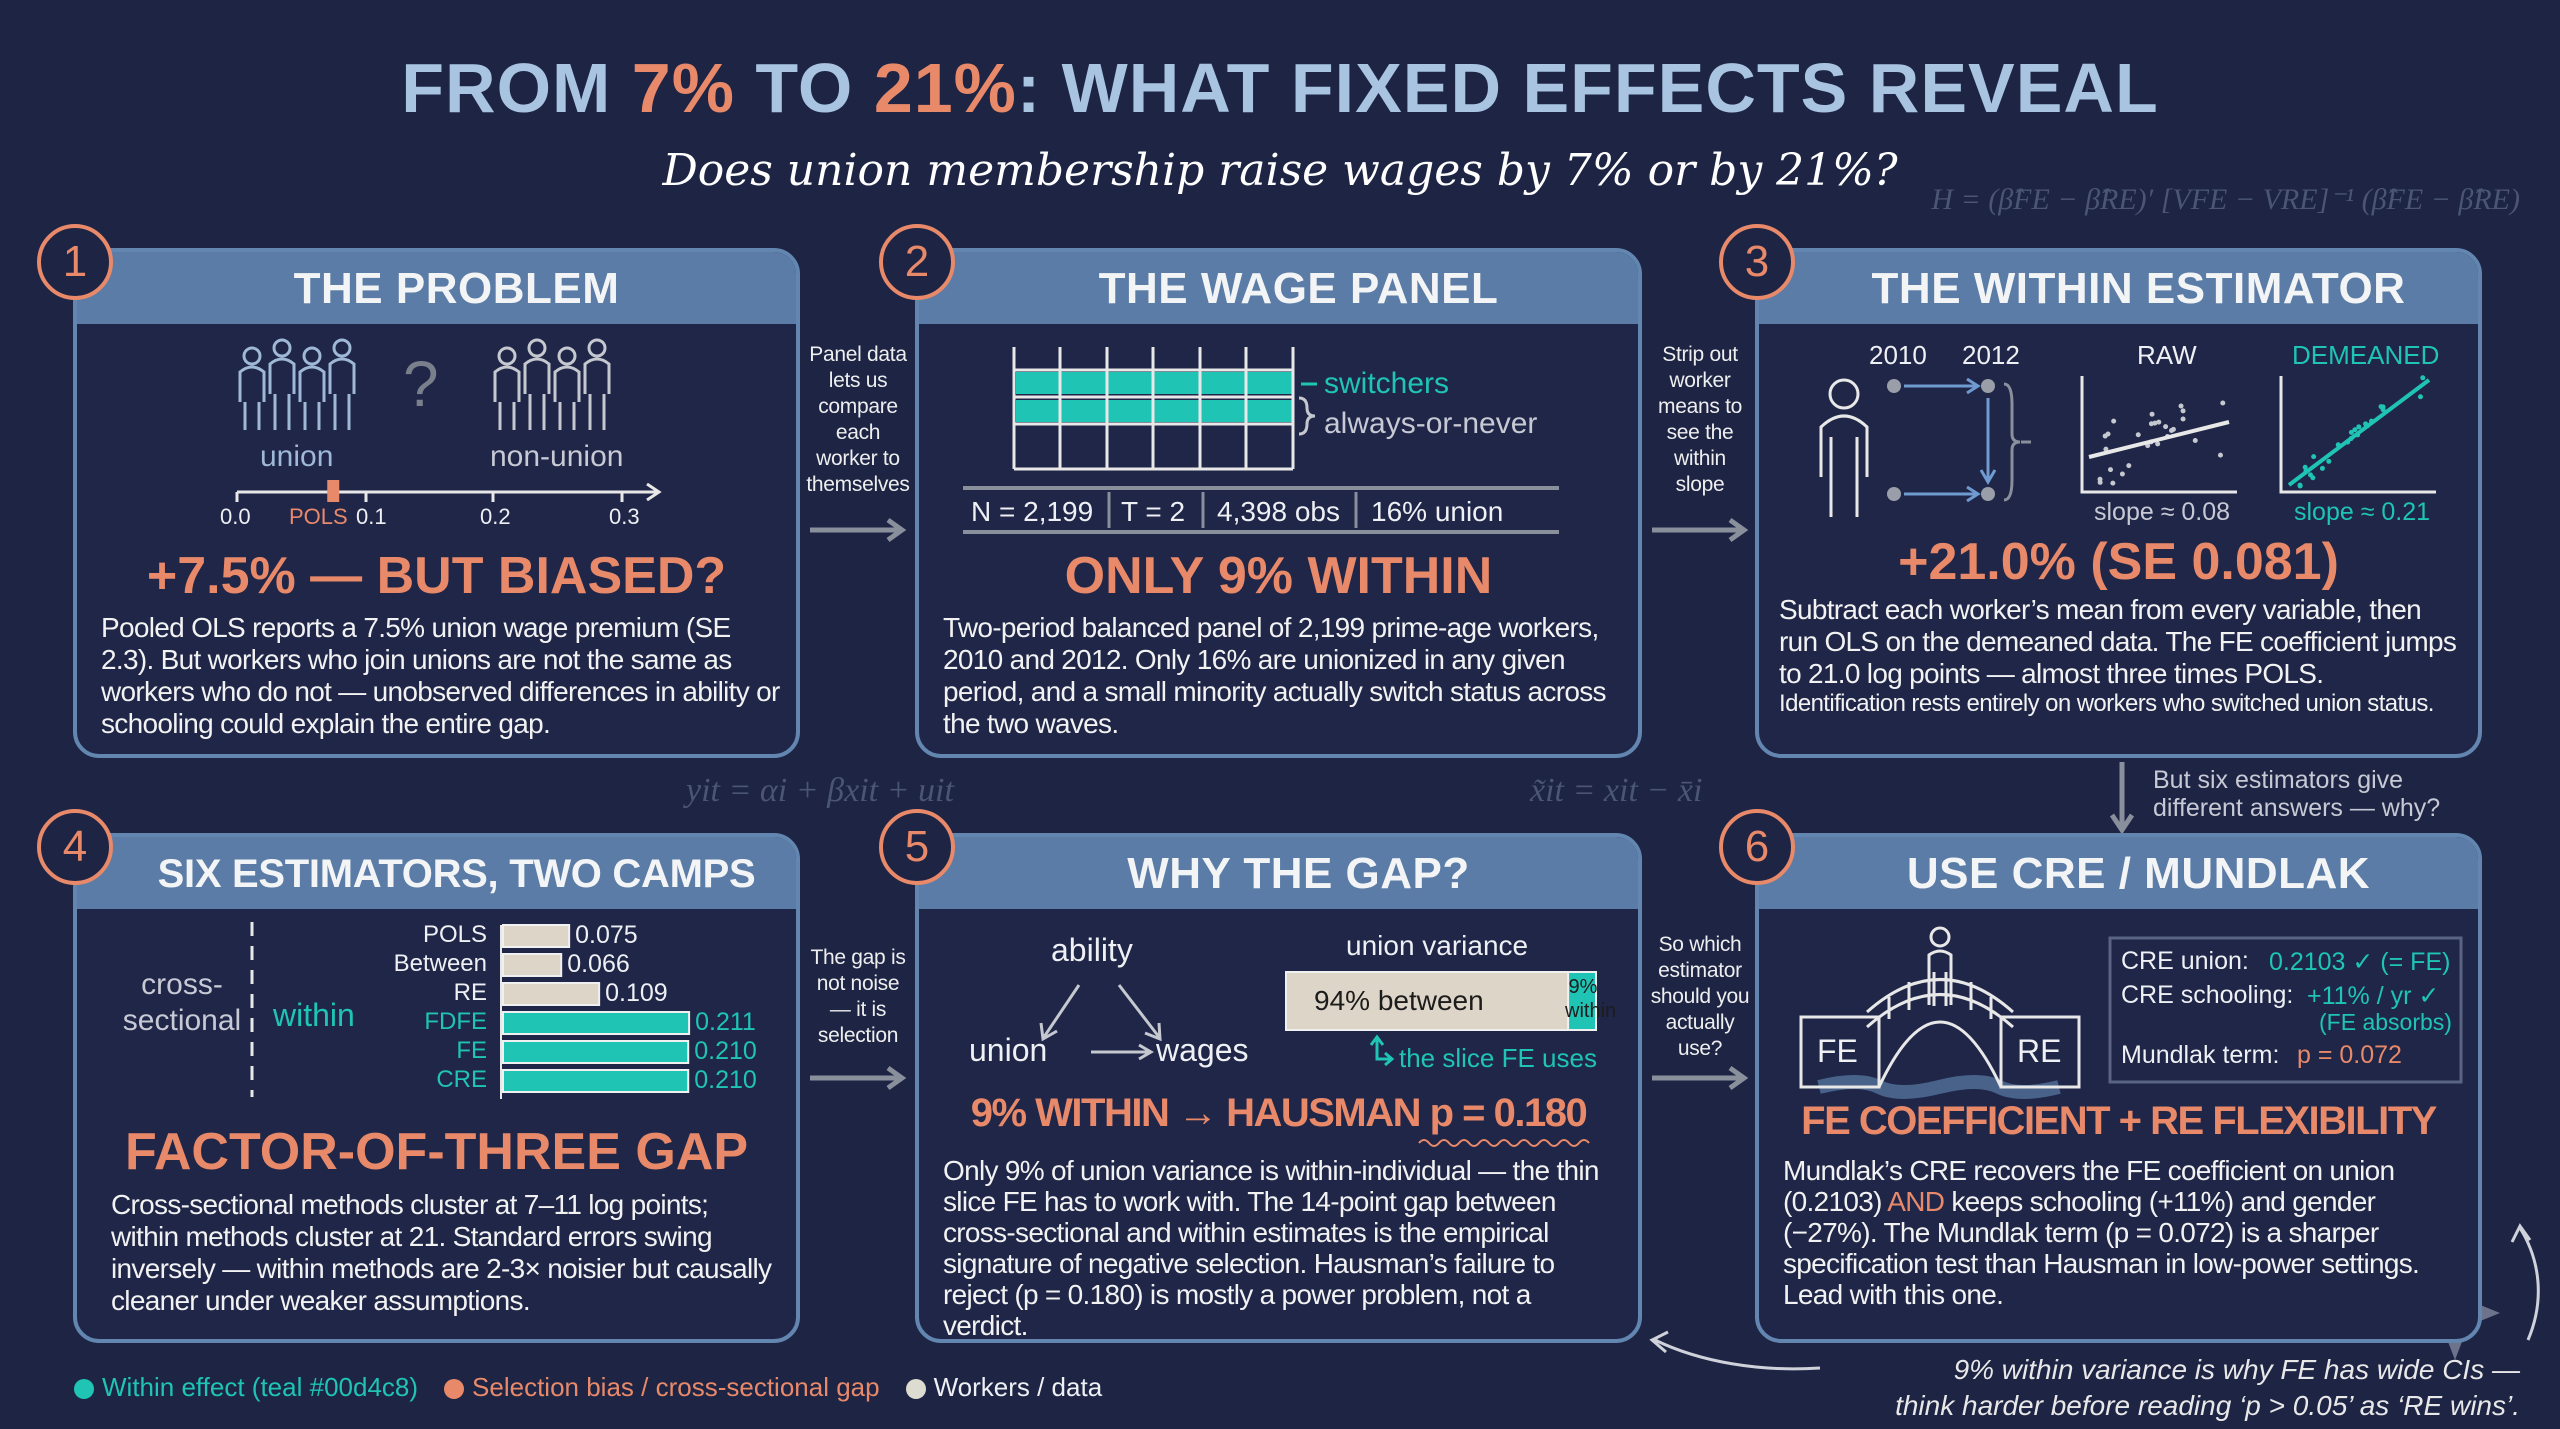  I want to click on tick-2: 0.2, so click(495, 516).